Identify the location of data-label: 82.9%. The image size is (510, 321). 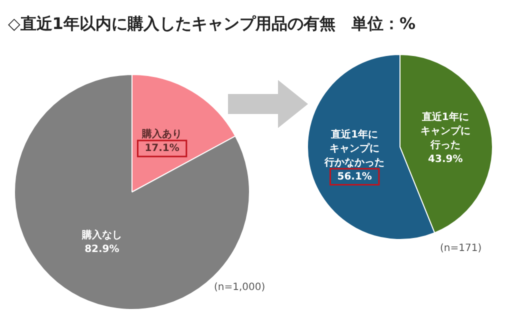
(102, 250).